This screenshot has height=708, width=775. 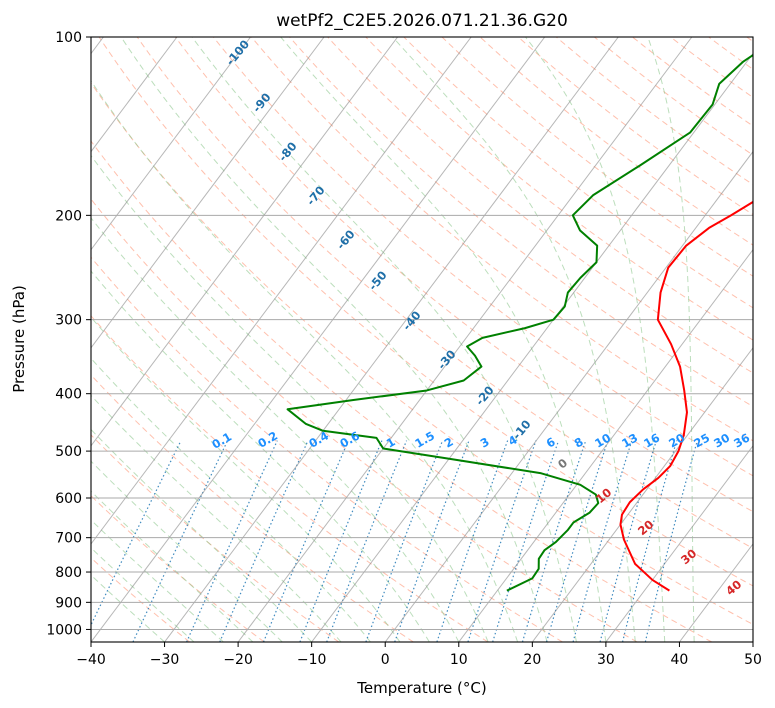 I want to click on y-tick-label: 300, so click(x=68, y=321).